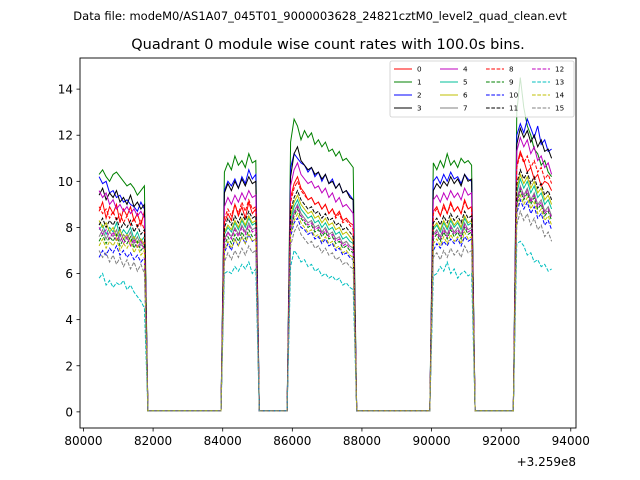 This screenshot has width=640, height=480. I want to click on y-tick-label: 0, so click(69, 412).